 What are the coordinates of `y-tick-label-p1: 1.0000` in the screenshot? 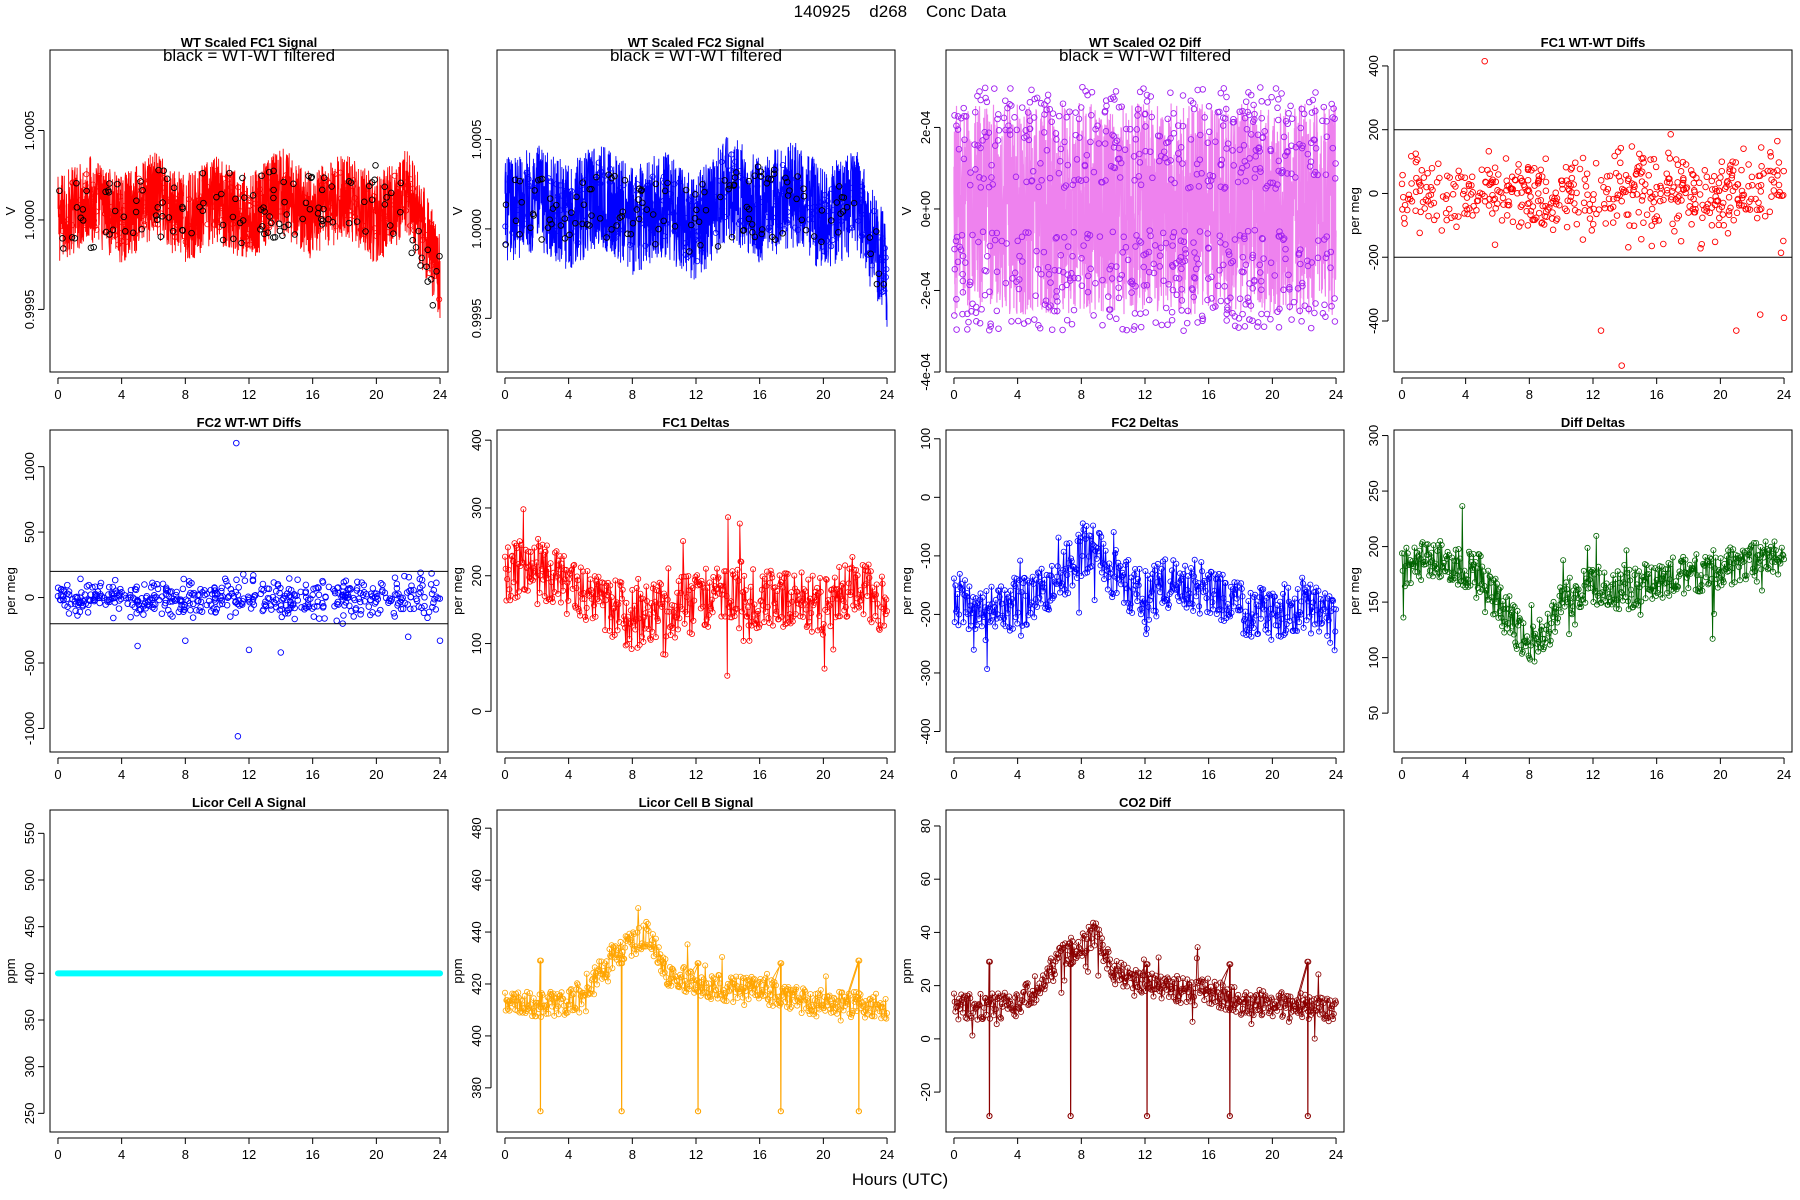 It's located at (29, 220).